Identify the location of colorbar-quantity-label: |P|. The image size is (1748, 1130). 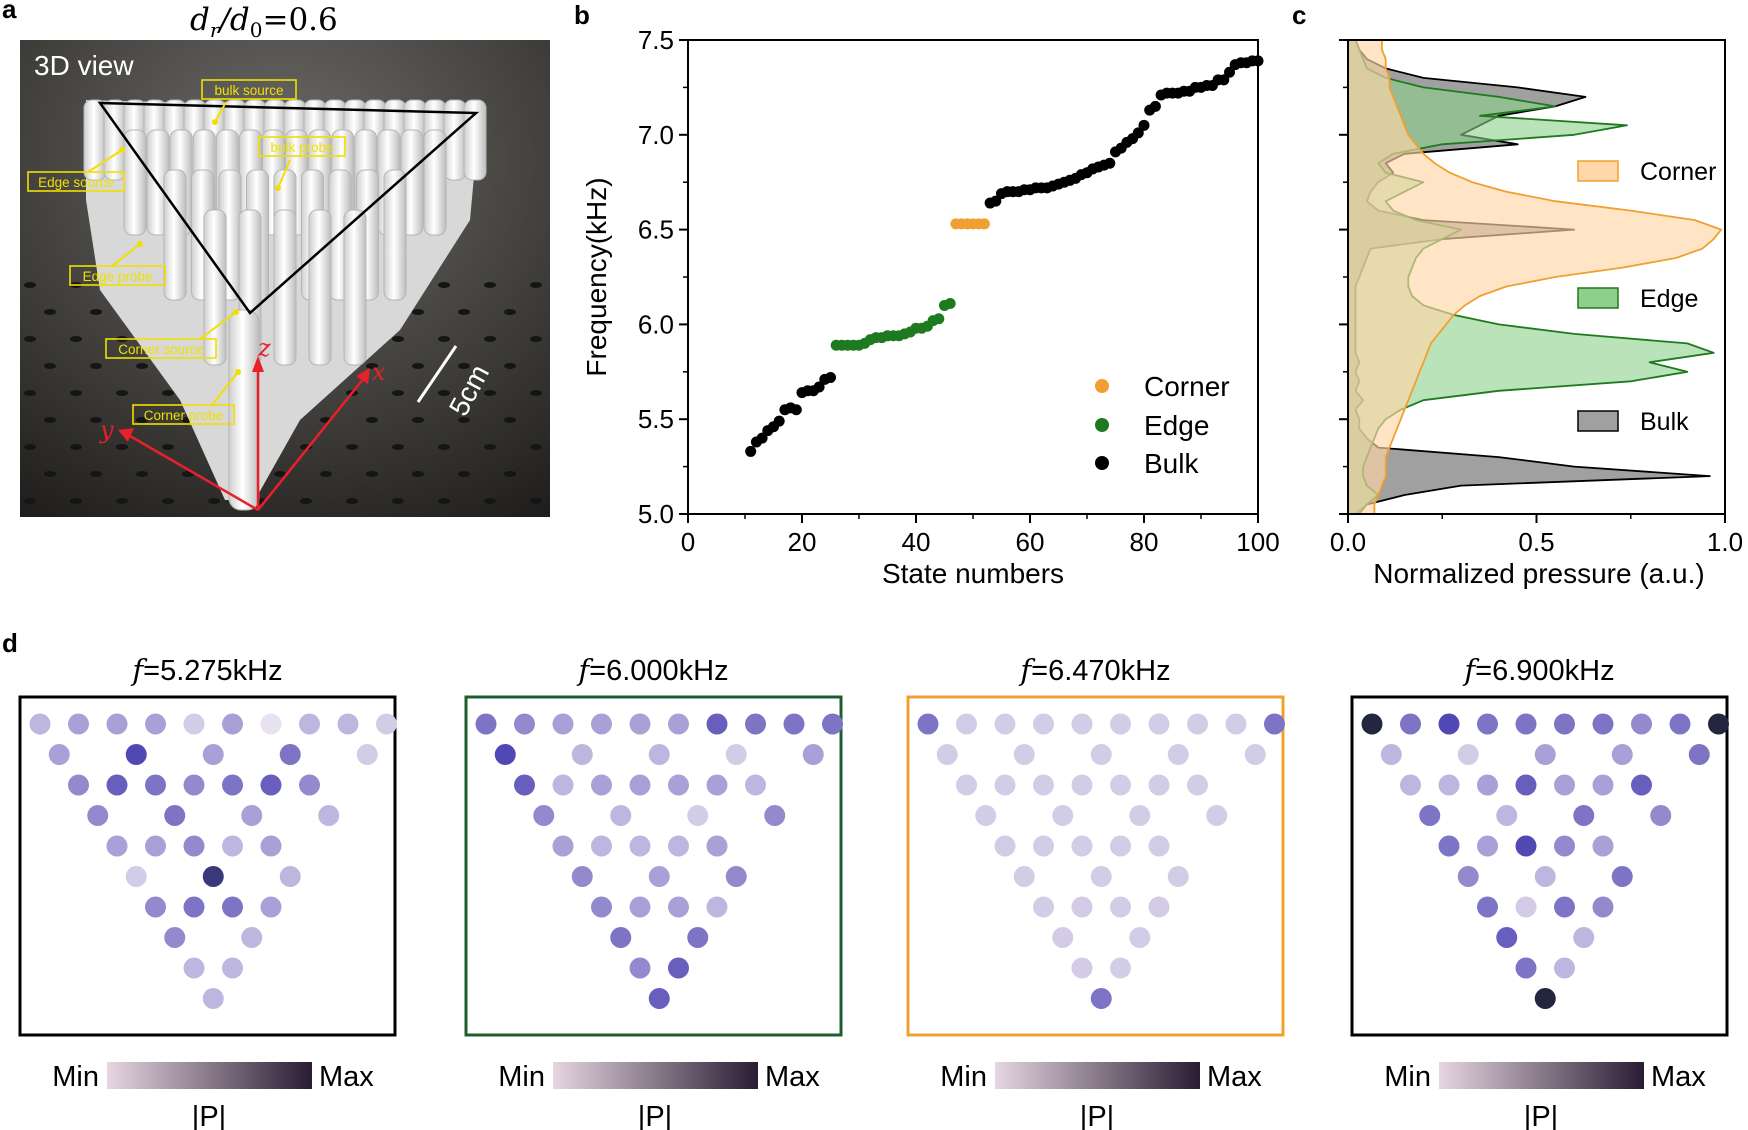
(655, 1115).